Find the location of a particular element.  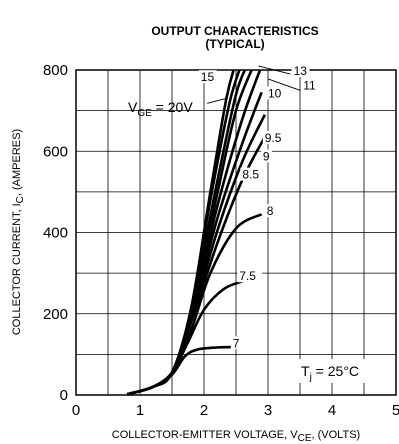

chart-title: OUTPUT CHARACTERISTICS is located at coordinates (234, 31).